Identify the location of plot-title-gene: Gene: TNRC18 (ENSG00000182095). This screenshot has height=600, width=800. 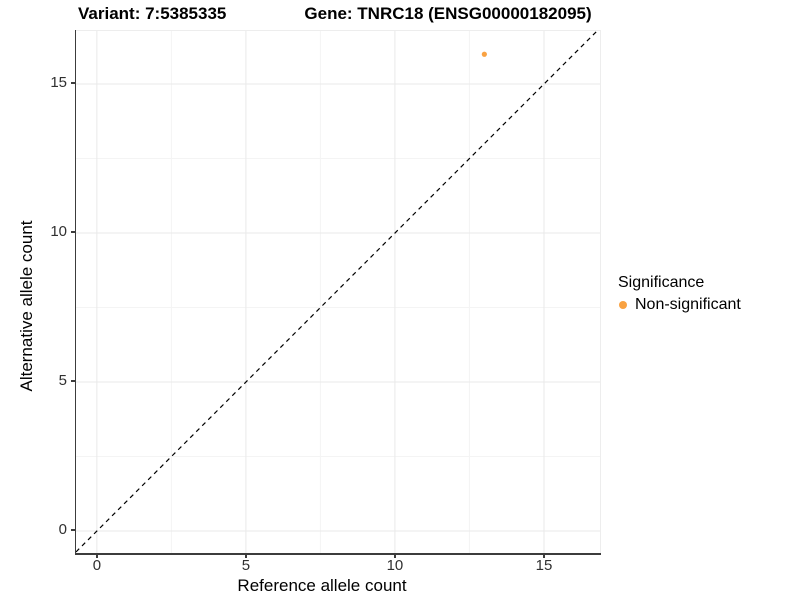
(448, 13).